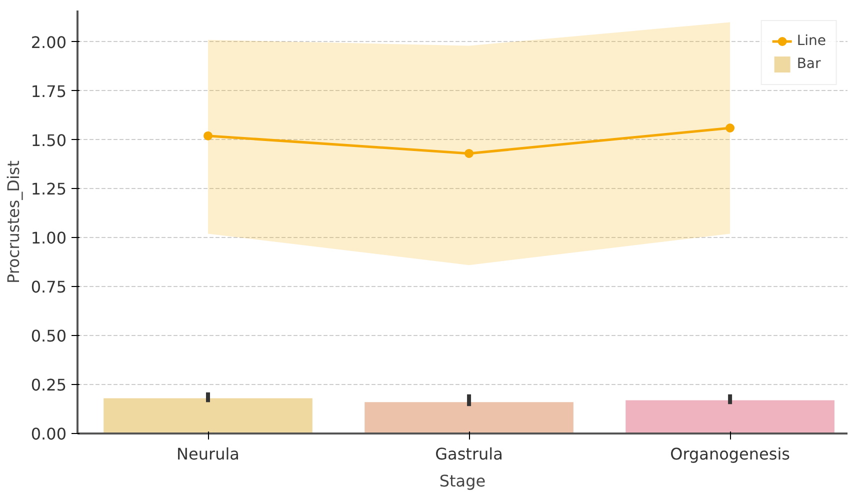 This screenshot has width=852, height=493. I want to click on legend-label: Bar, so click(808, 64).